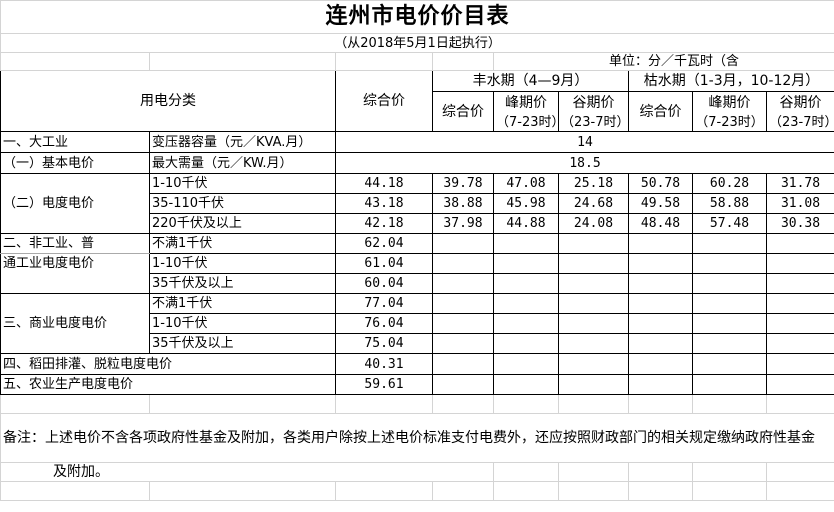  What do you see at coordinates (384, 203) in the screenshot?
I see `price-cell: 43.18` at bounding box center [384, 203].